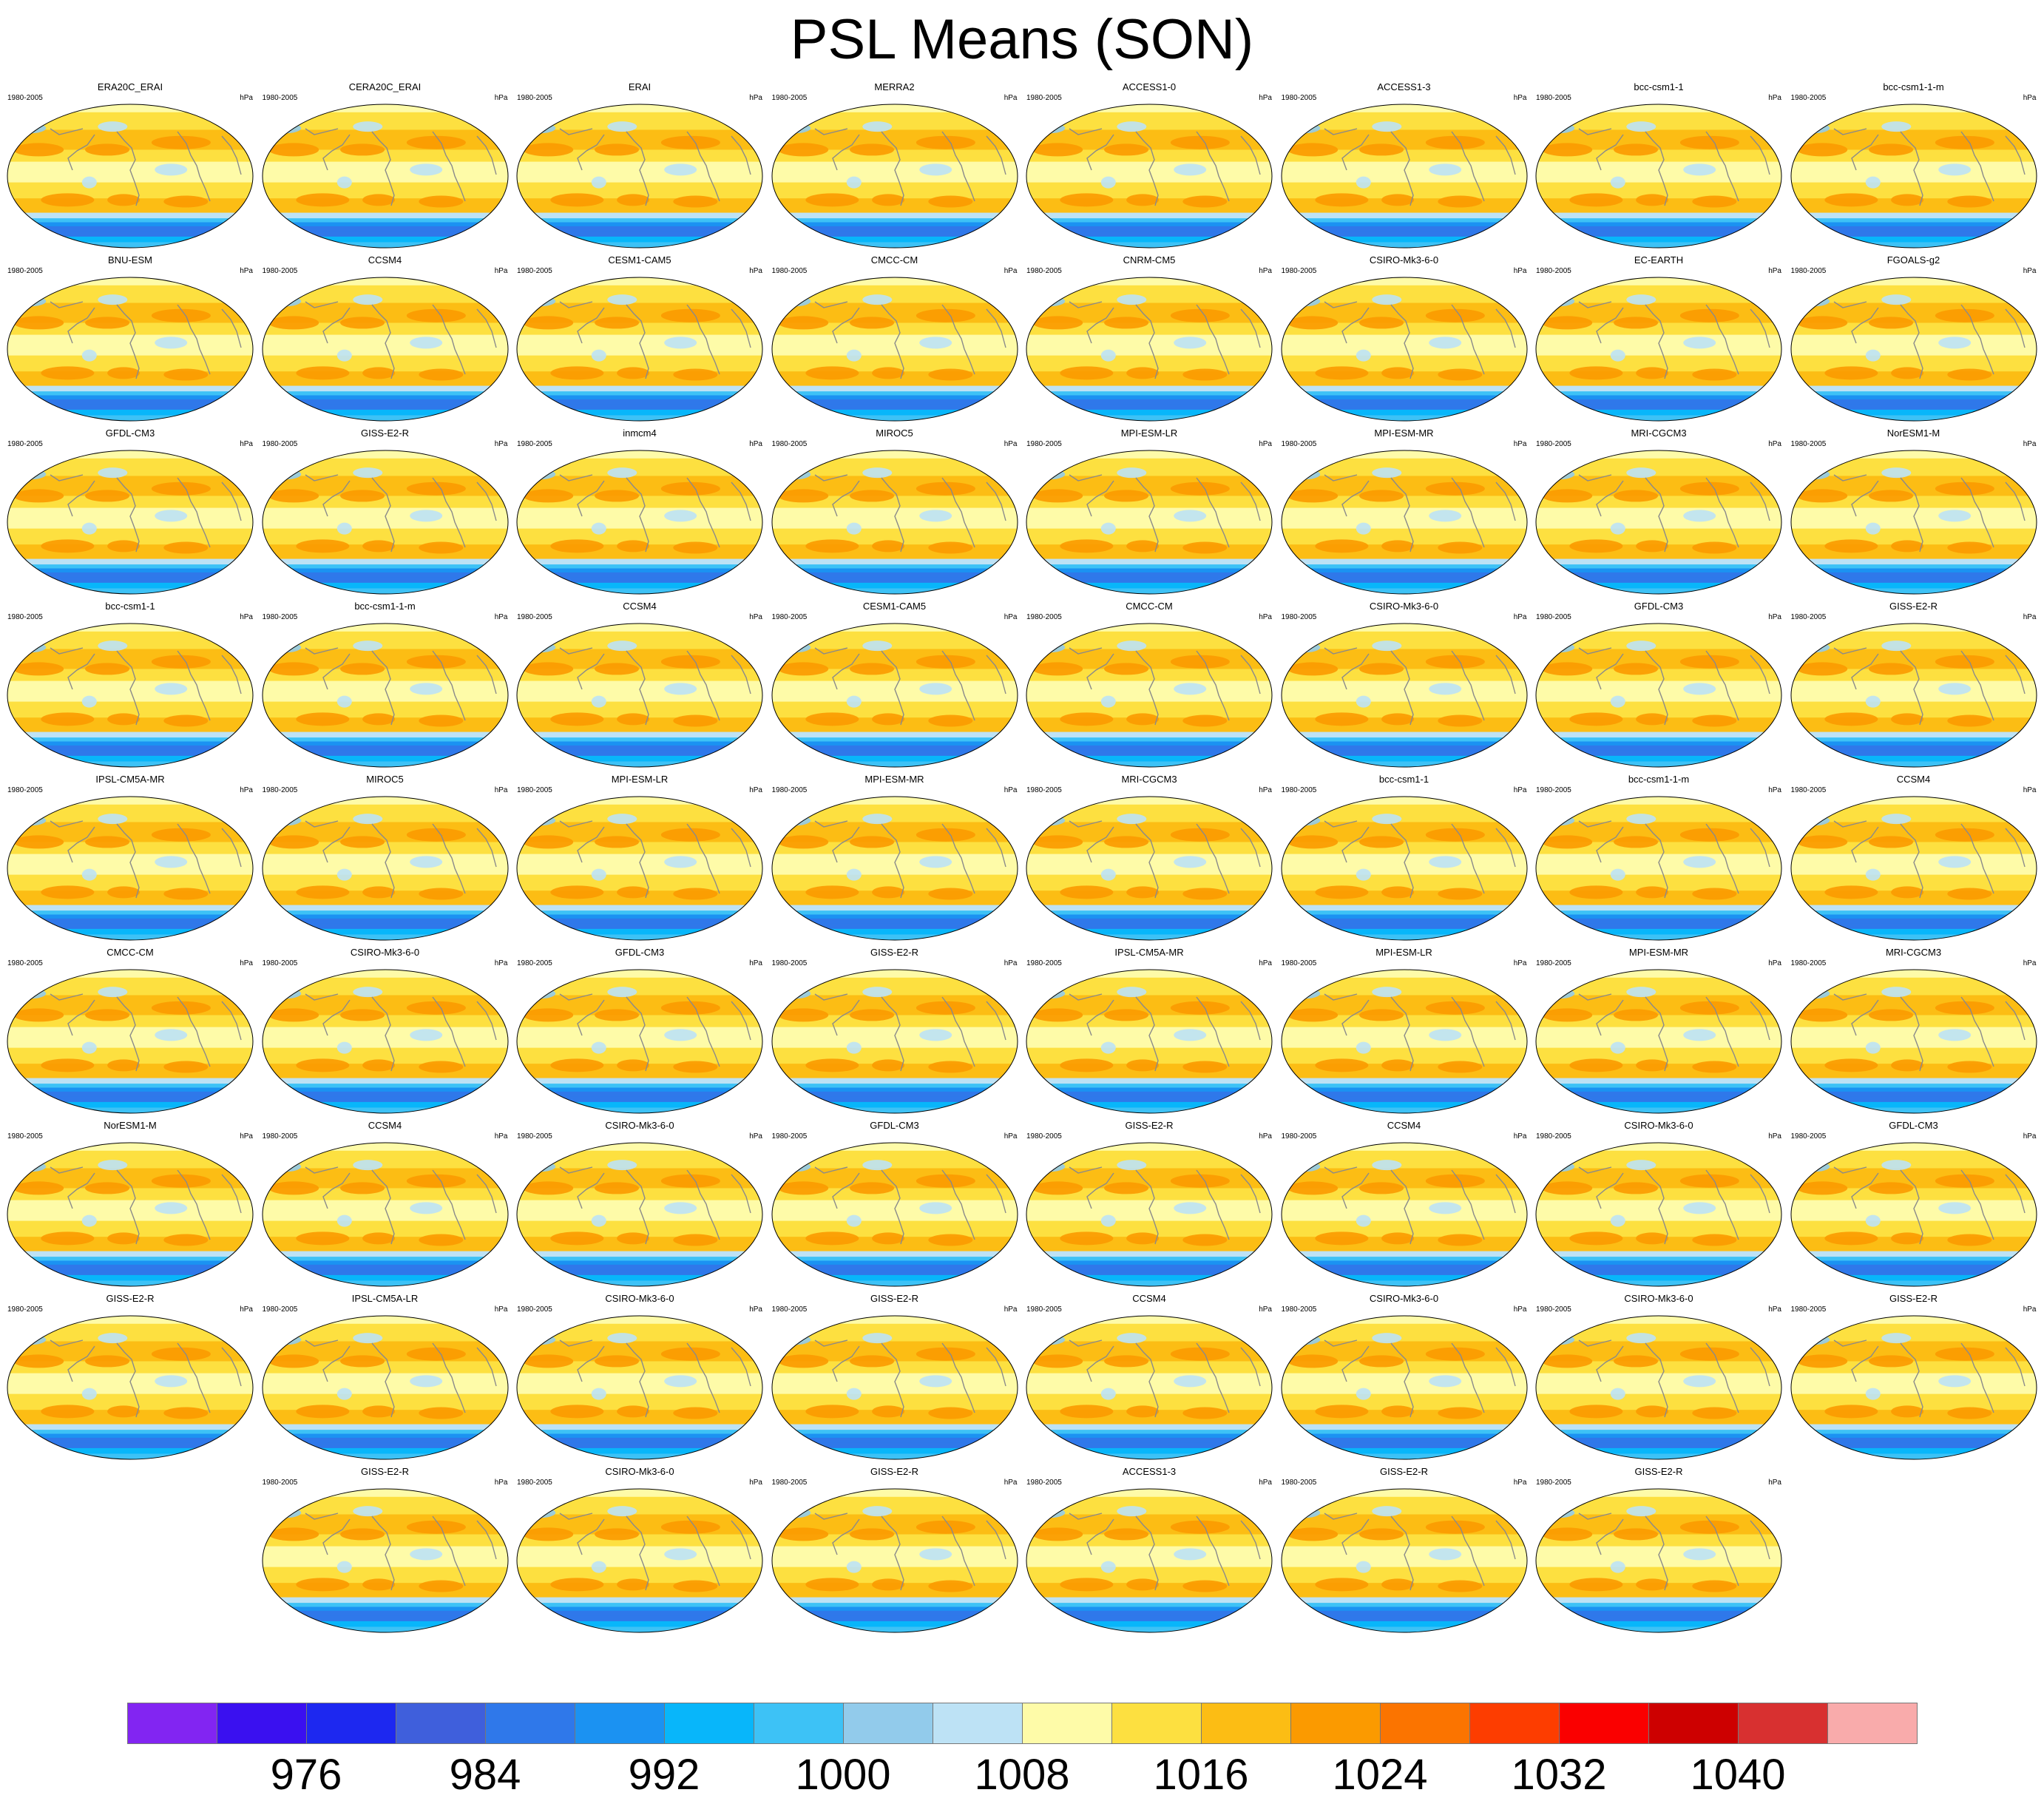 This screenshot has width=2044, height=1801. I want to click on panel-title: GISS-E2-R, so click(1913, 606).